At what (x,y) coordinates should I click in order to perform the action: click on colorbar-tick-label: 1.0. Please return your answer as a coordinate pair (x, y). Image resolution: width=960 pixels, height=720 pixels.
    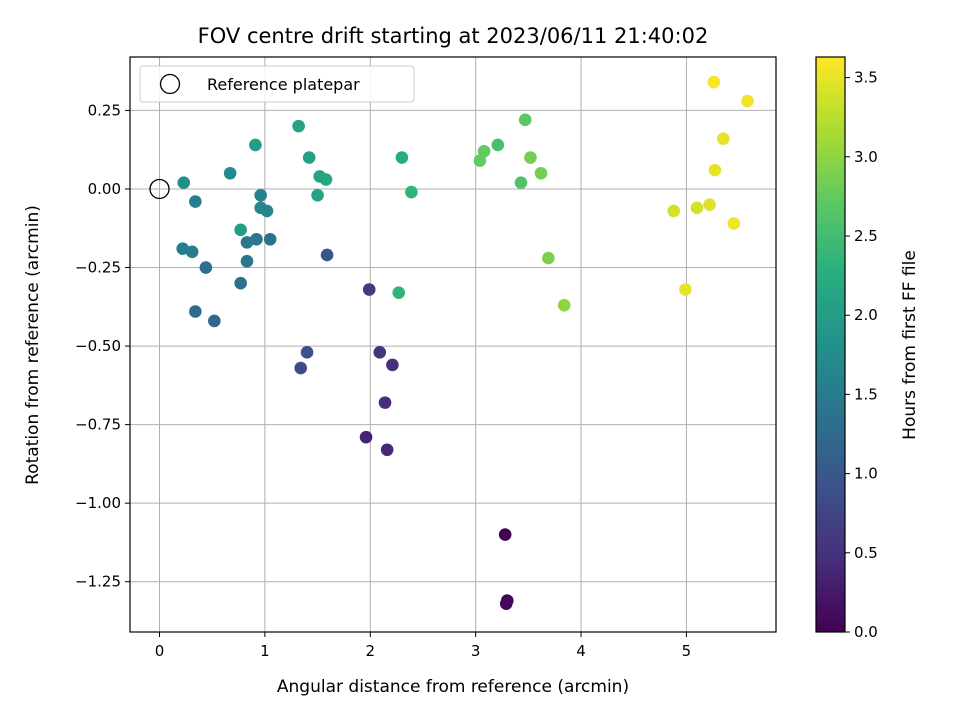
    Looking at the image, I should click on (866, 474).